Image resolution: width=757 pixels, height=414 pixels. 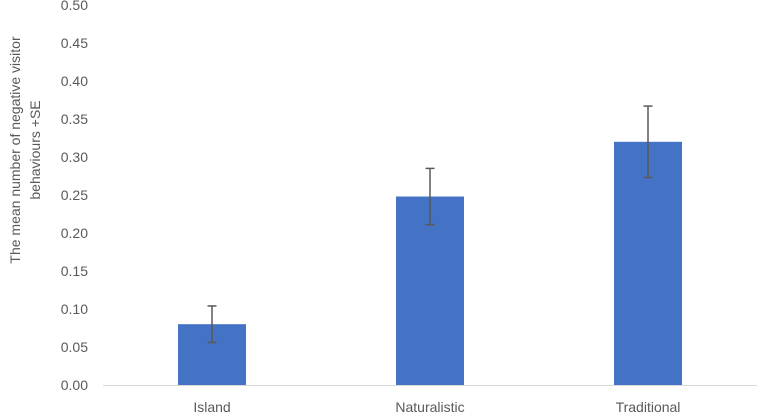 What do you see at coordinates (429, 406) in the screenshot?
I see `x-category-label-naturalistic: Naturalistic` at bounding box center [429, 406].